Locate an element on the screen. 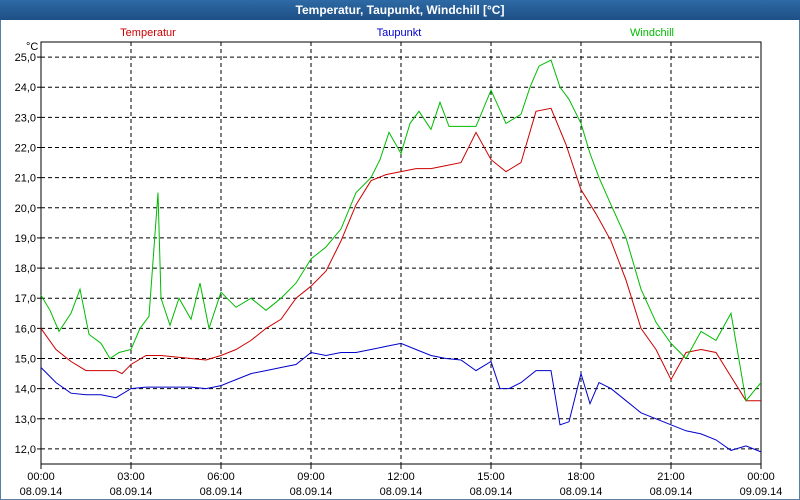 The height and width of the screenshot is (500, 800). y-axis-unit: °C is located at coordinates (32, 47).